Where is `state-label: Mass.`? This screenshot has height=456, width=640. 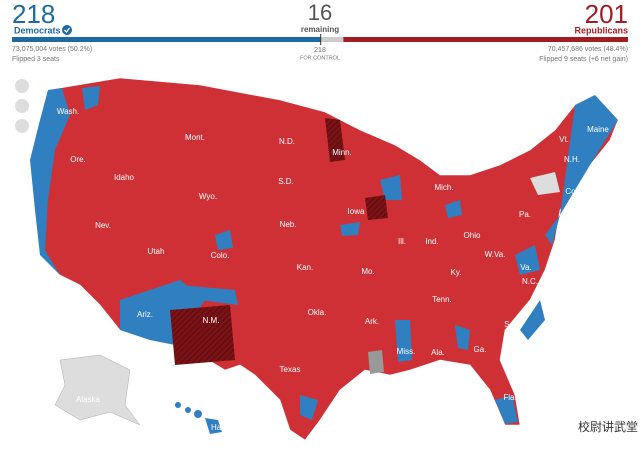
state-label: Mass. is located at coordinates (599, 179).